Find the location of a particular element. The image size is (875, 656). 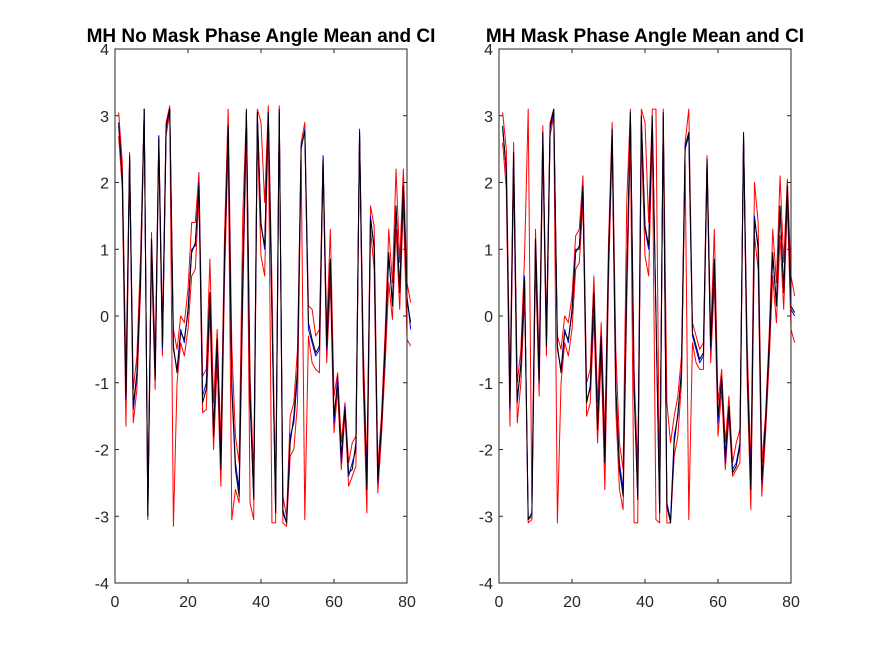

chart-title-right: MH Mask Phase Angle Mean and CI is located at coordinates (645, 36).